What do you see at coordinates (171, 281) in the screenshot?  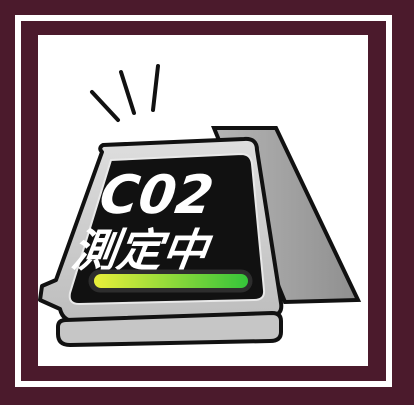 I see `gauge-fill` at bounding box center [171, 281].